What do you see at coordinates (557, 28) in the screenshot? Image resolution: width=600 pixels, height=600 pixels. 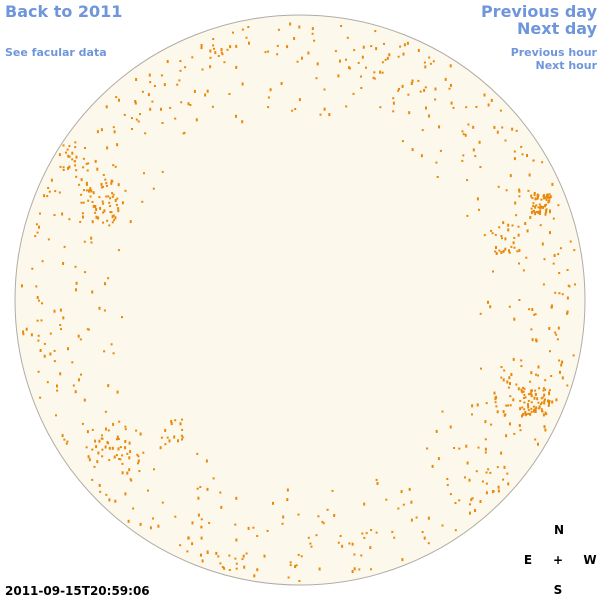 I see `next-day-link: Next day` at bounding box center [557, 28].